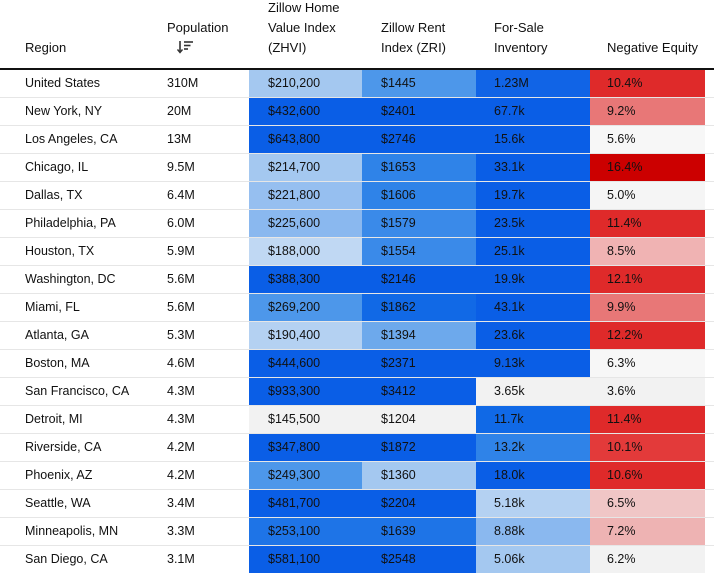  I want to click on negative-equity-cell: 5.6%, so click(647, 139).